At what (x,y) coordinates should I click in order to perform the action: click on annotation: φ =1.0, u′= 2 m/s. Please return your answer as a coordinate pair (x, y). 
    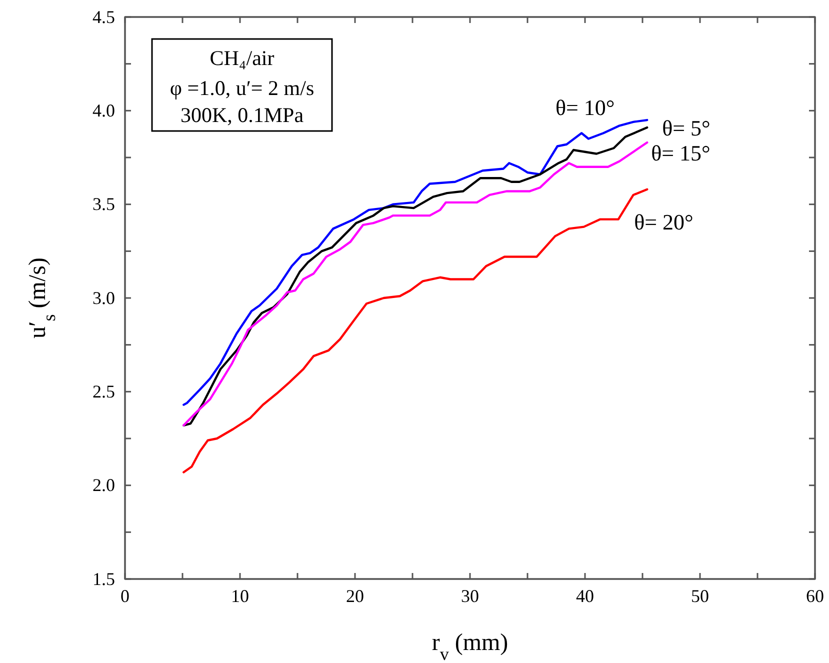
    Looking at the image, I should click on (242, 88).